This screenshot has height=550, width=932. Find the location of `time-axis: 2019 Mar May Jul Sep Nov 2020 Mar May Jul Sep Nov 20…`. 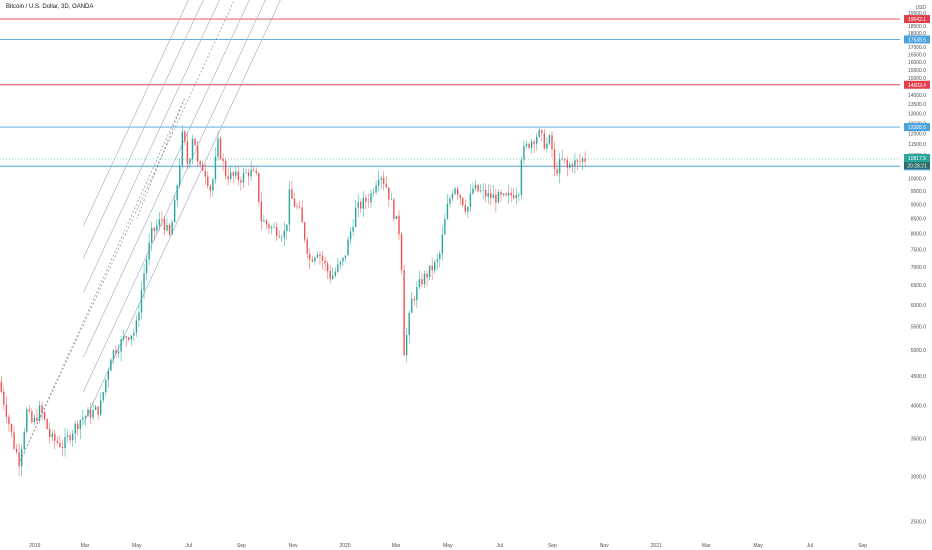

time-axis: 2019 Mar May Jul Sep Nov 2020 Mar May Jul Sep Nov 20… is located at coordinates (448, 546).